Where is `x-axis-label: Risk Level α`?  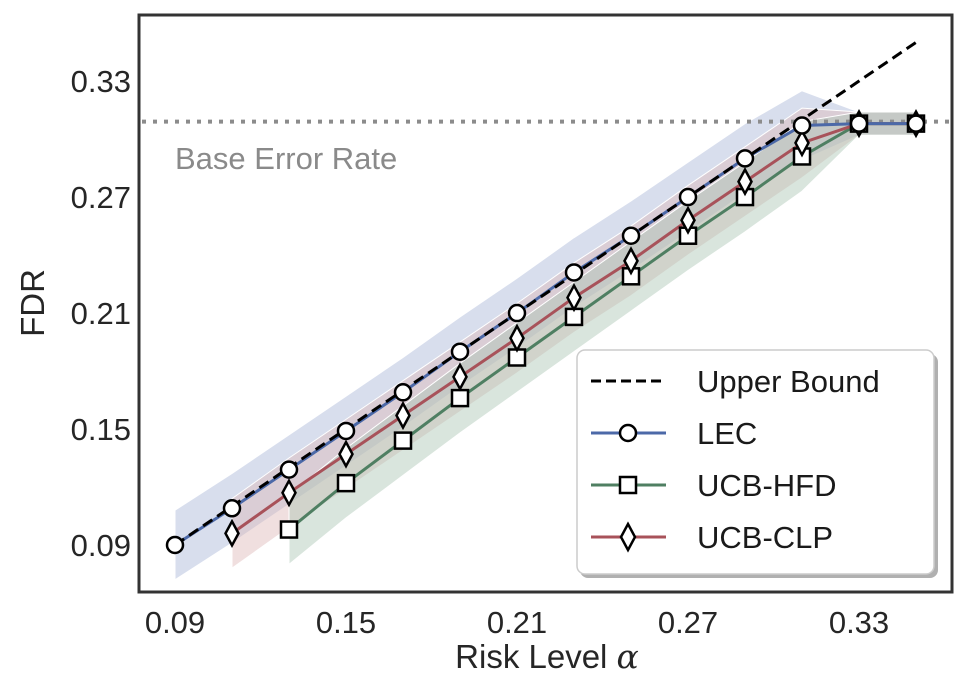
x-axis-label: Risk Level α is located at coordinates (547, 656).